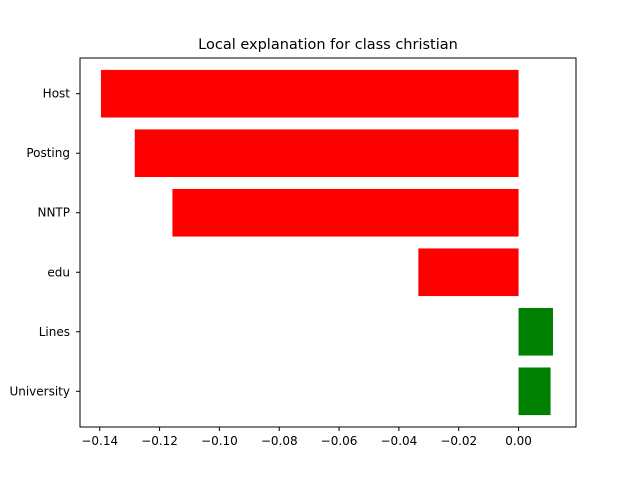 This screenshot has width=640, height=480. What do you see at coordinates (326, 153) in the screenshot?
I see `bar-posting` at bounding box center [326, 153].